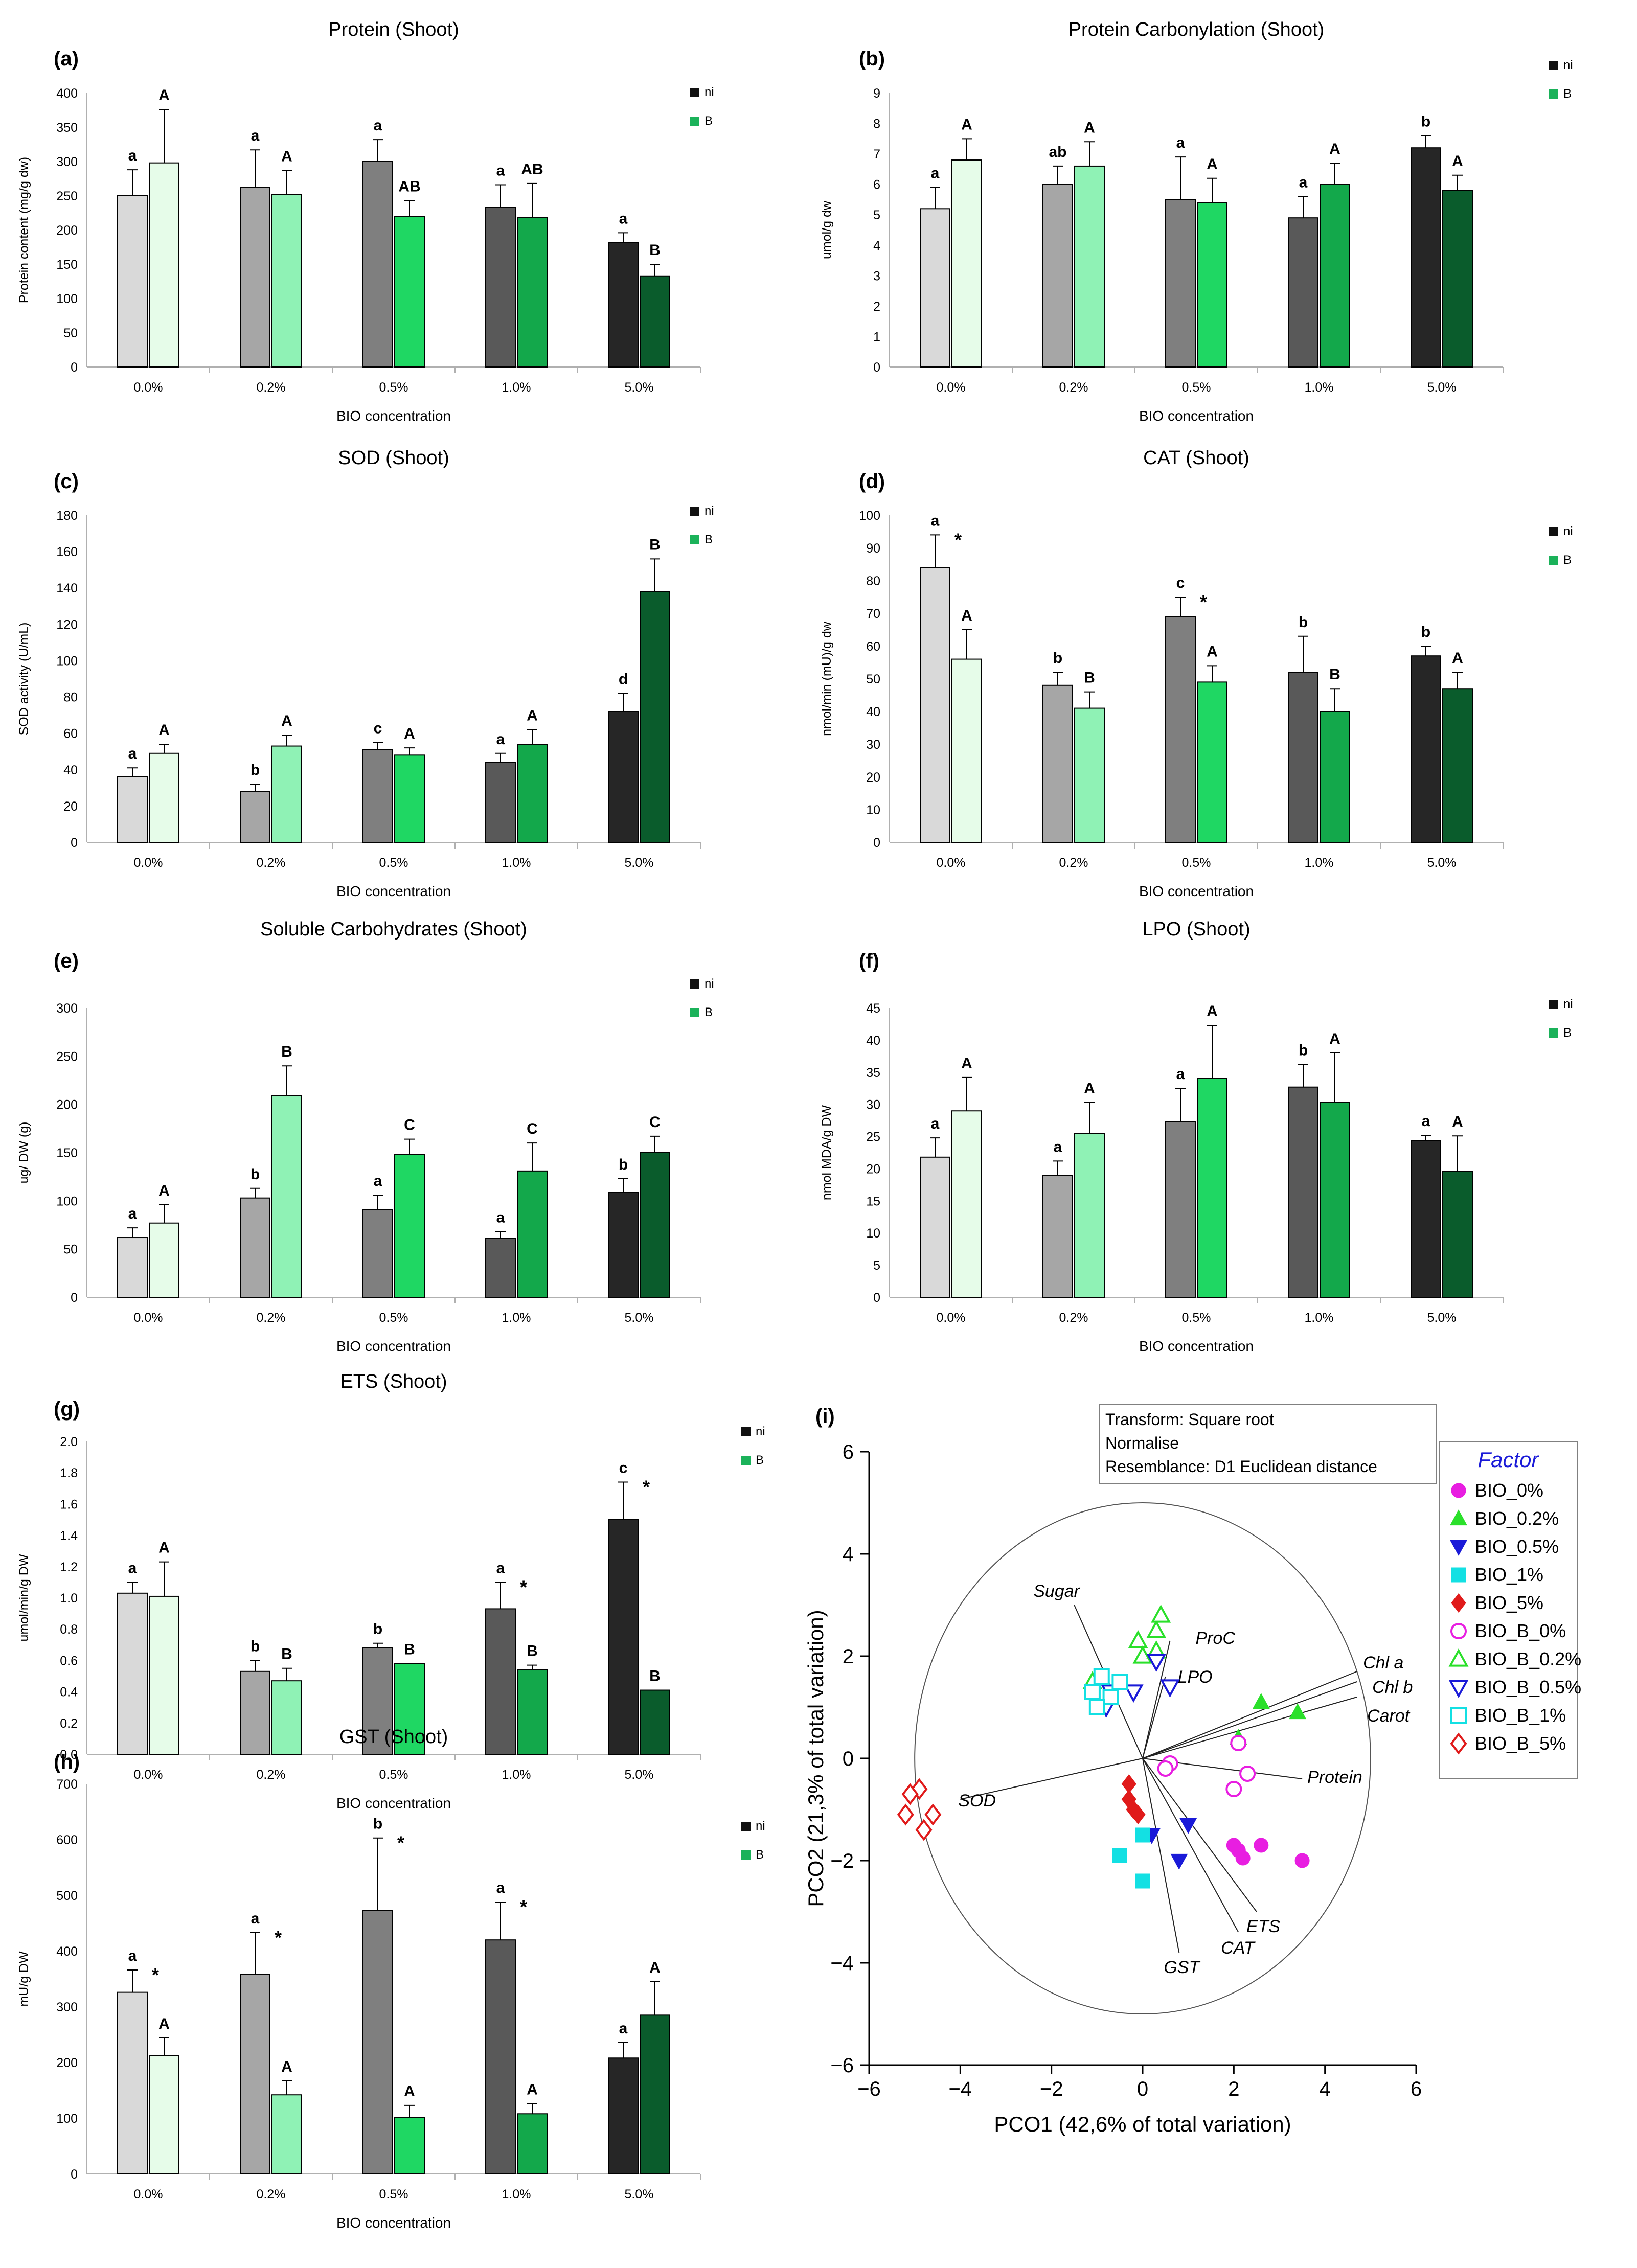 This screenshot has width=1637, height=2268. Describe the element at coordinates (1568, 531) in the screenshot. I see `legend-label: ni` at that location.